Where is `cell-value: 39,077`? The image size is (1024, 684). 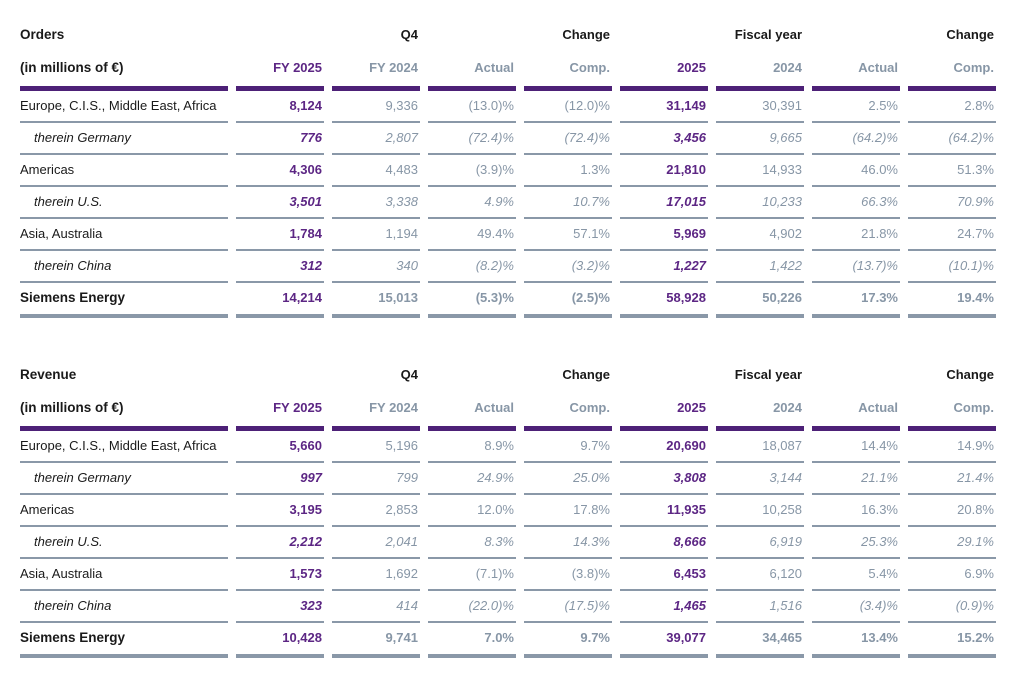
cell-value: 39,077 is located at coordinates (664, 640).